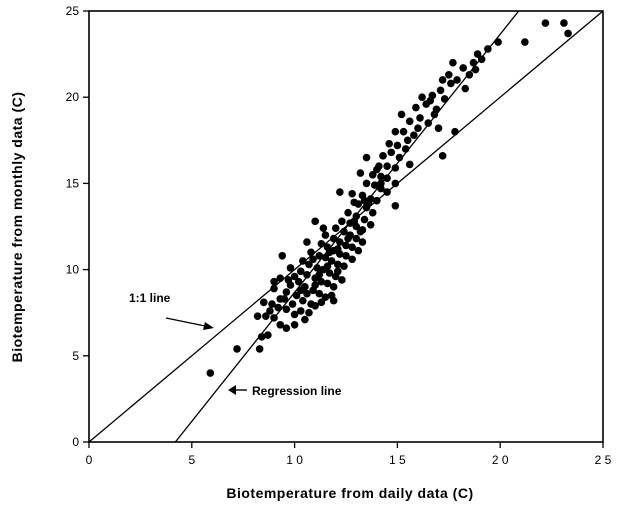 The height and width of the screenshot is (507, 621). Describe the element at coordinates (397, 460) in the screenshot. I see `x-tick-label: 1 5` at that location.